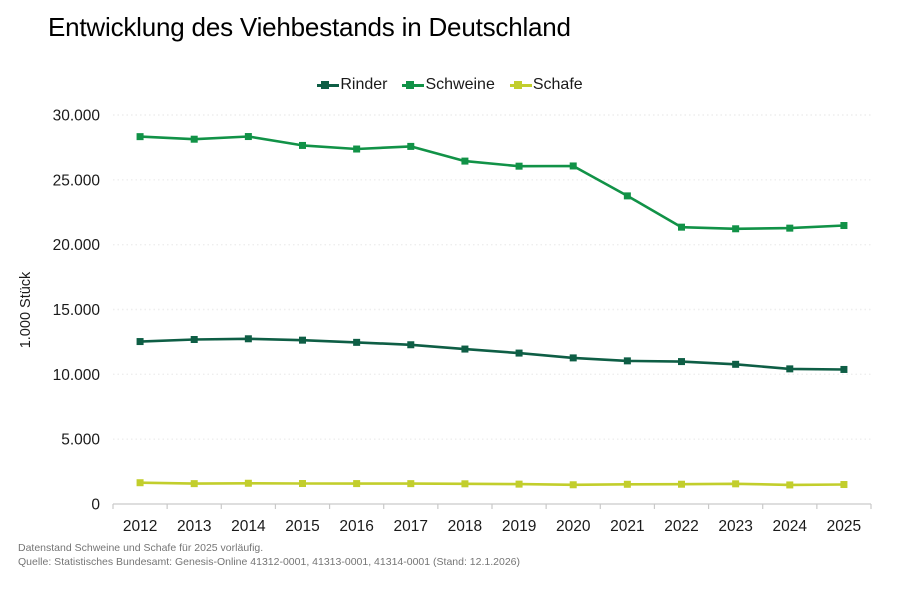  I want to click on x-tick-label: 2021, so click(627, 526).